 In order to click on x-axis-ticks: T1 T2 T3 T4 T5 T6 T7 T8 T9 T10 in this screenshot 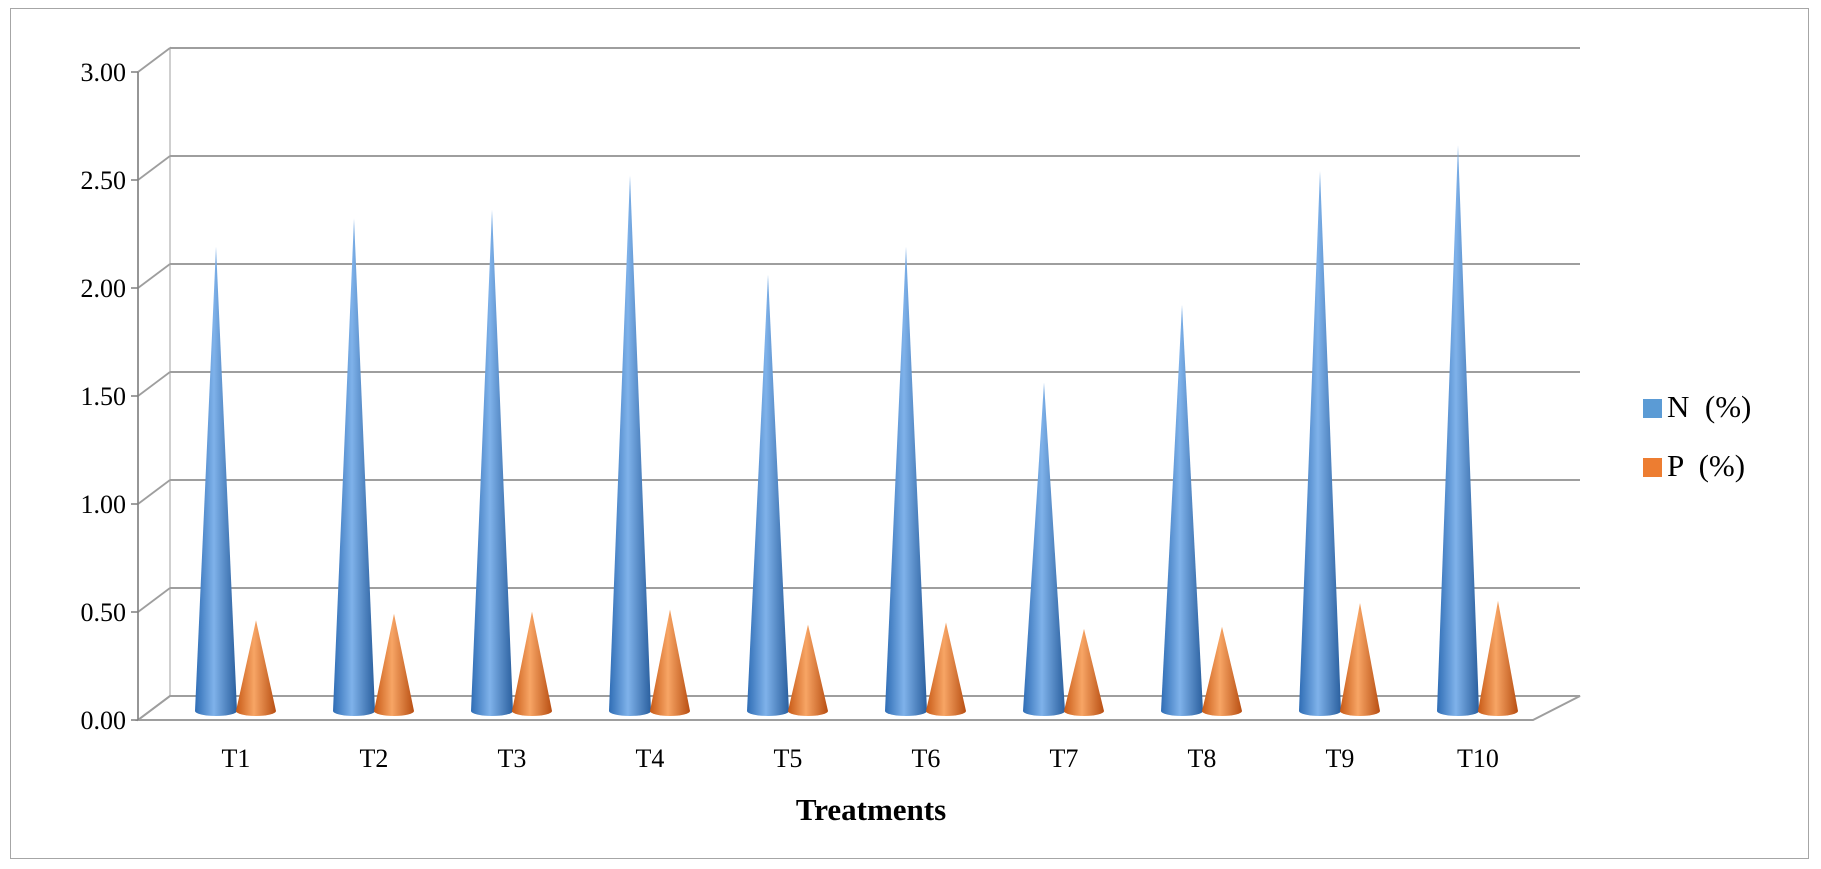, I will do `click(860, 758)`.